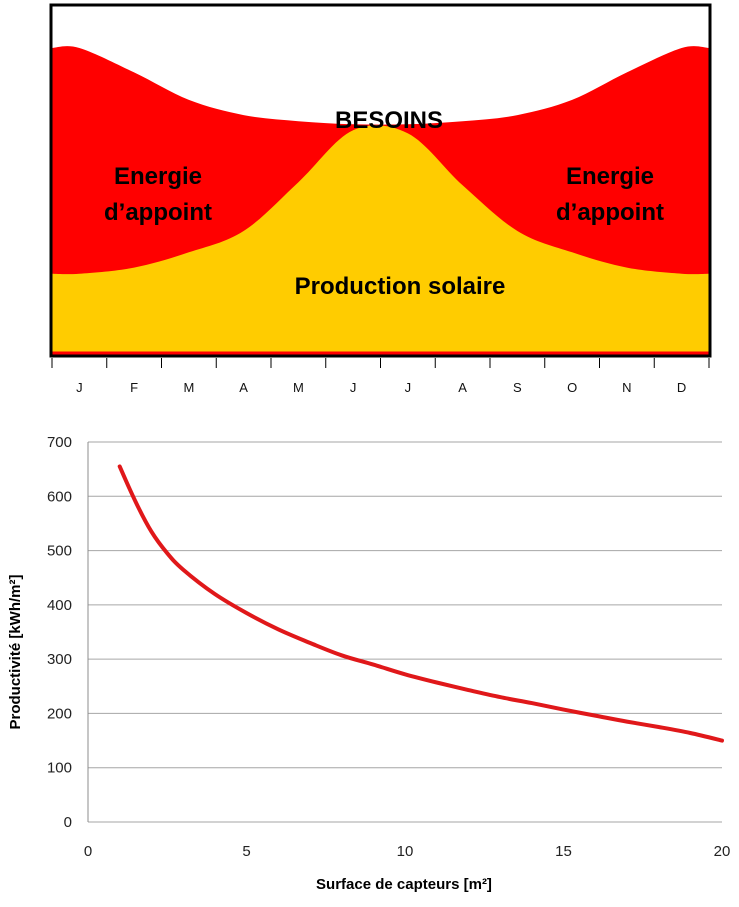  What do you see at coordinates (59, 551) in the screenshot?
I see `y-tick-label: 500` at bounding box center [59, 551].